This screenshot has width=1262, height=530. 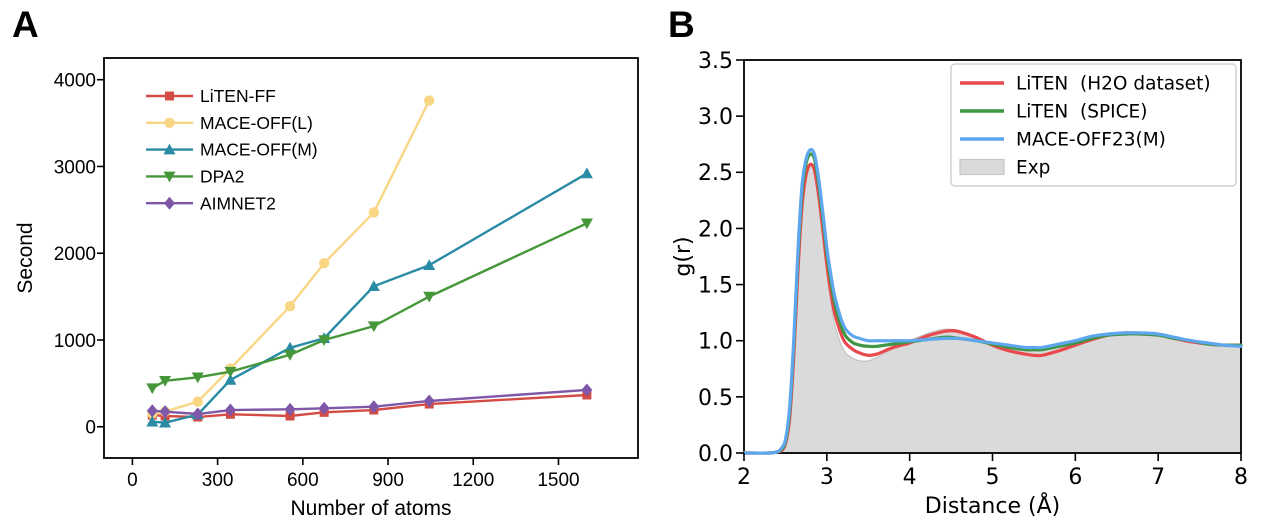 I want to click on legend-label: LiTEN (SPICE), so click(x=1081, y=111).